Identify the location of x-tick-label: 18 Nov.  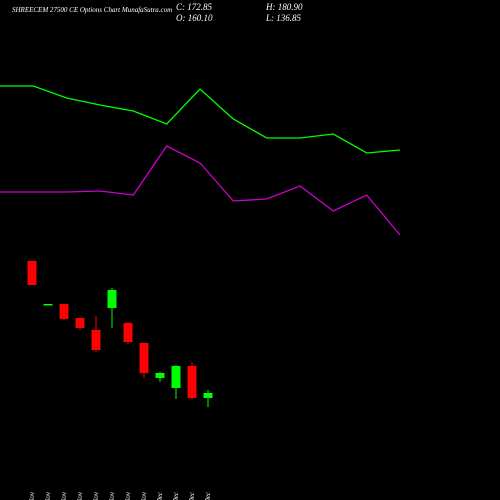
(32, 495).